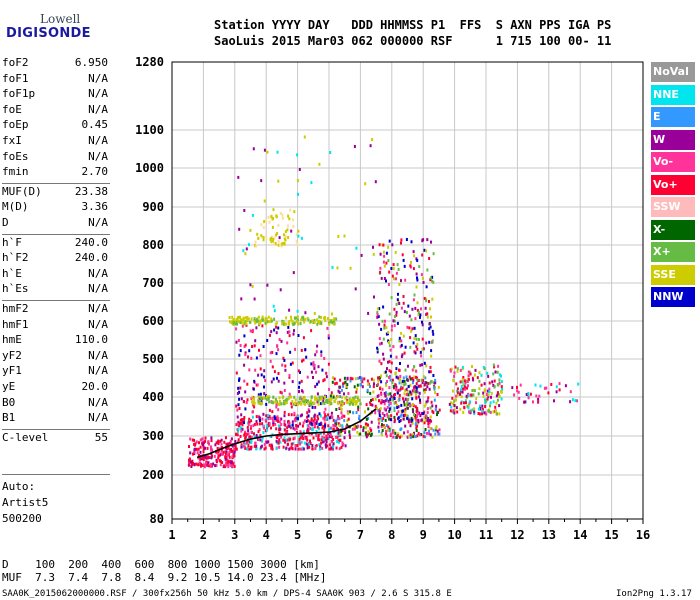  Describe the element at coordinates (360, 535) in the screenshot. I see `x-tick-label: 7` at that location.